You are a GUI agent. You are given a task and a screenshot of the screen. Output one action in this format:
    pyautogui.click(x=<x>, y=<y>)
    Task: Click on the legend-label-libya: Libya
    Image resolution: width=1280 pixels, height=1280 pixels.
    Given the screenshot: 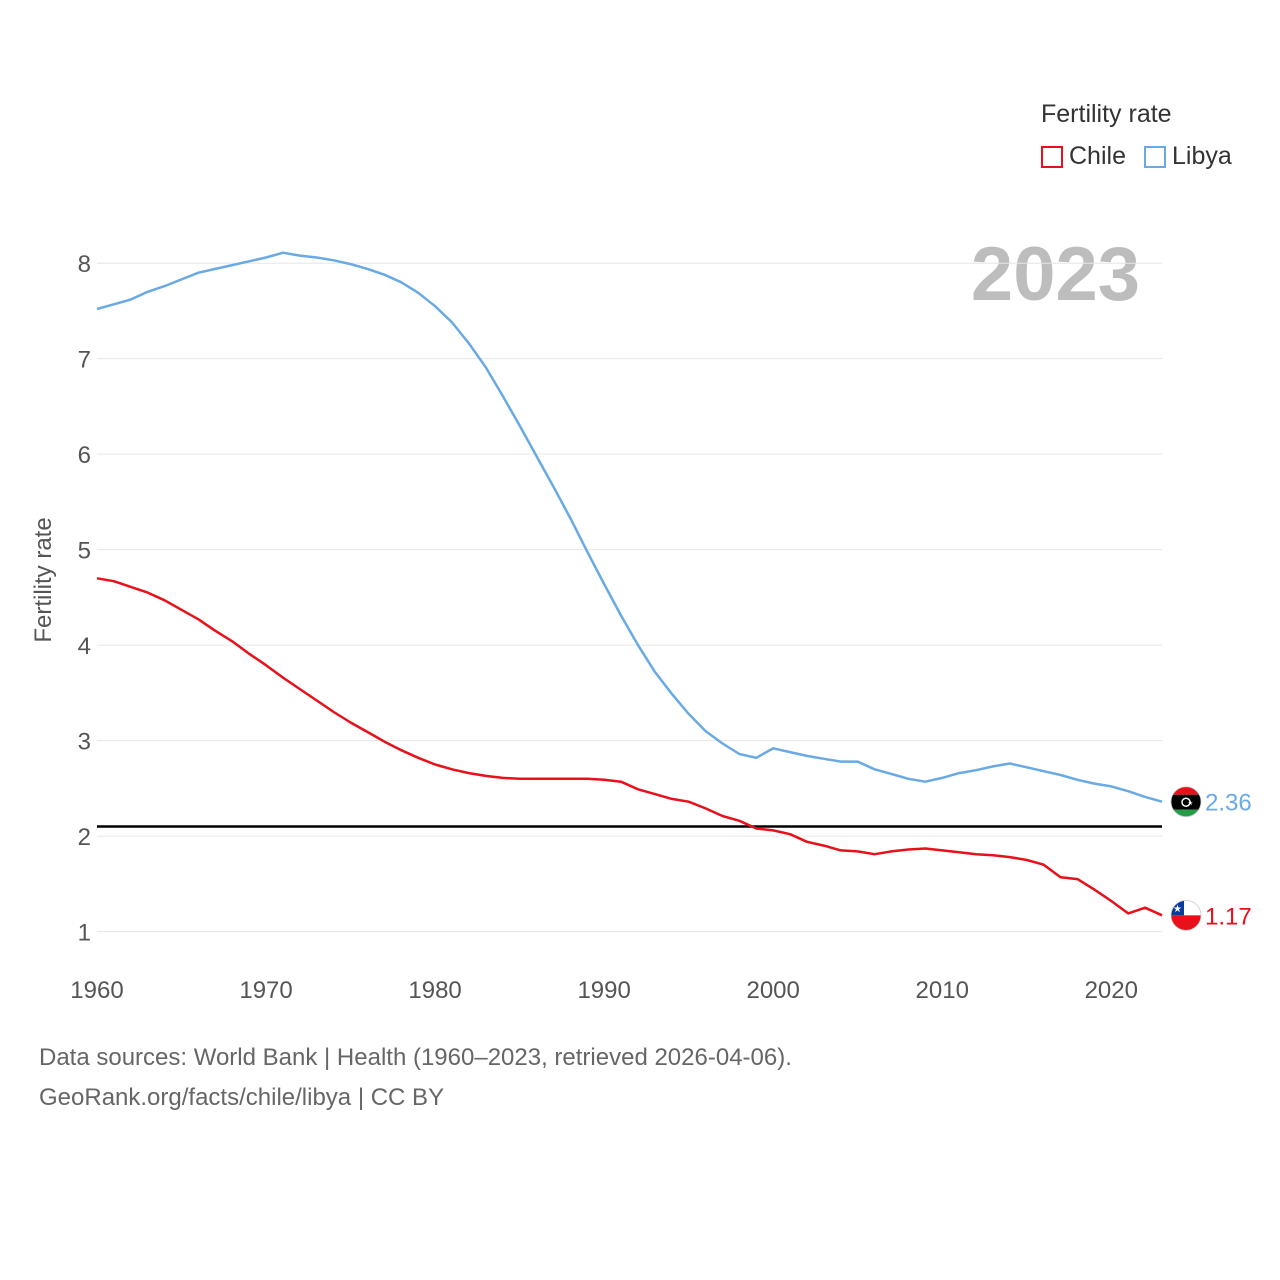 What is the action you would take?
    pyautogui.click(x=1201, y=156)
    